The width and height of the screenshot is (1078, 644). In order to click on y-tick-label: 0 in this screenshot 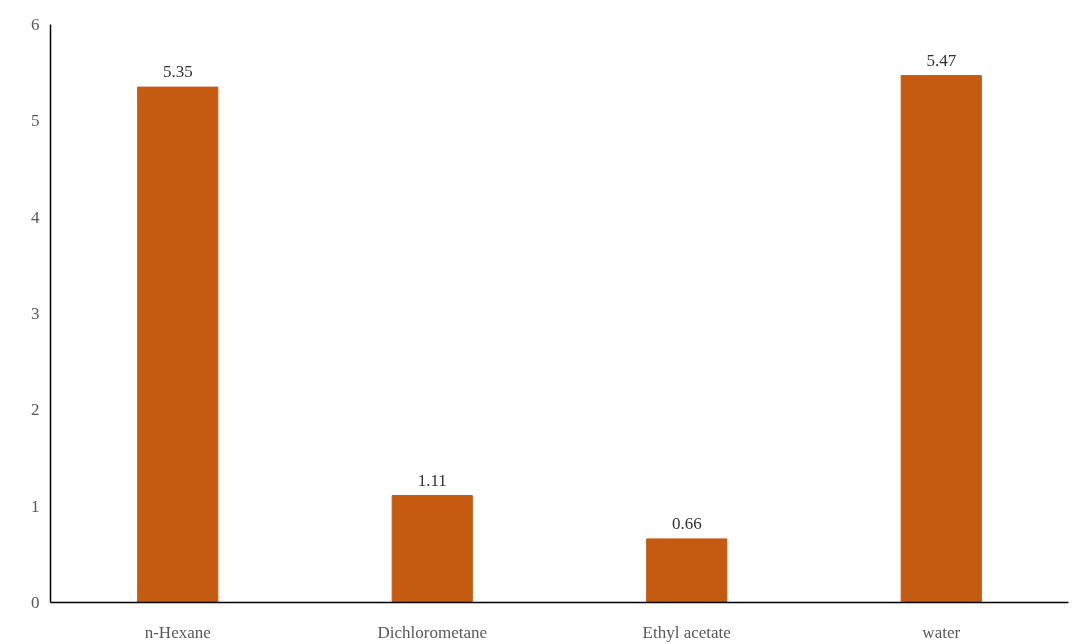, I will do `click(35, 602)`.